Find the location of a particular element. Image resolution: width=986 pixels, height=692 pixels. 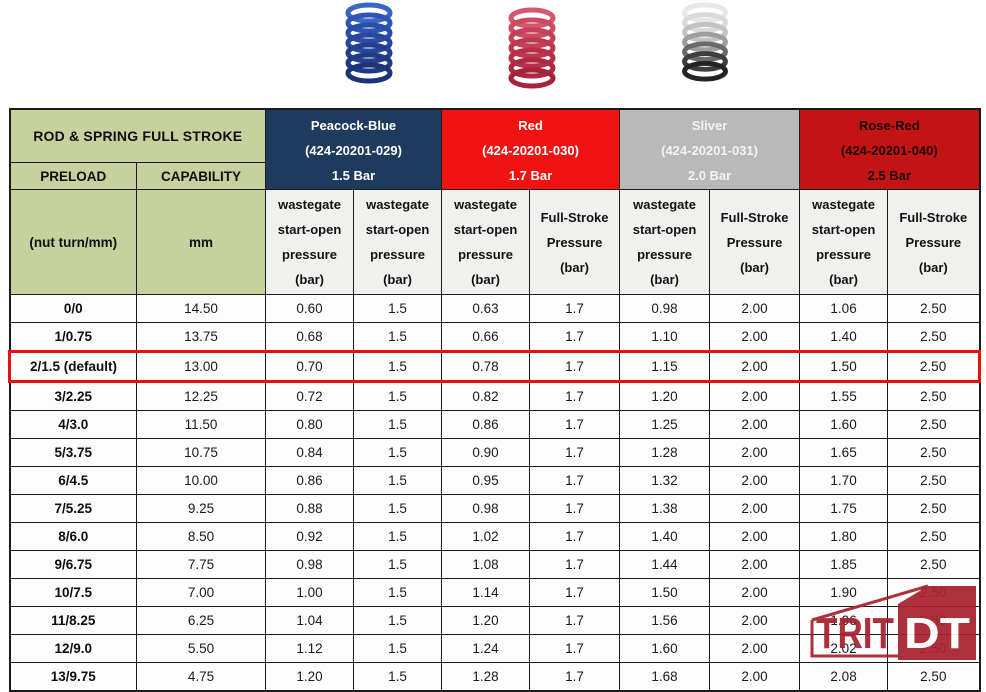

table-corner-title: ROD & SPRING FULL STROKE is located at coordinates (137, 135).